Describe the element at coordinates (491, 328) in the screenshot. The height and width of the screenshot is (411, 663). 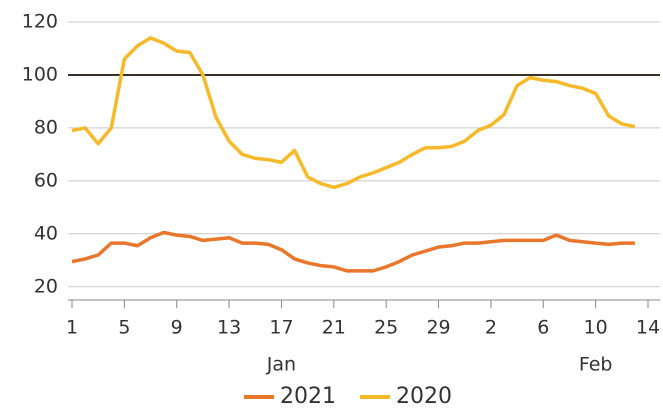
I see `x-tick-label: 2` at that location.